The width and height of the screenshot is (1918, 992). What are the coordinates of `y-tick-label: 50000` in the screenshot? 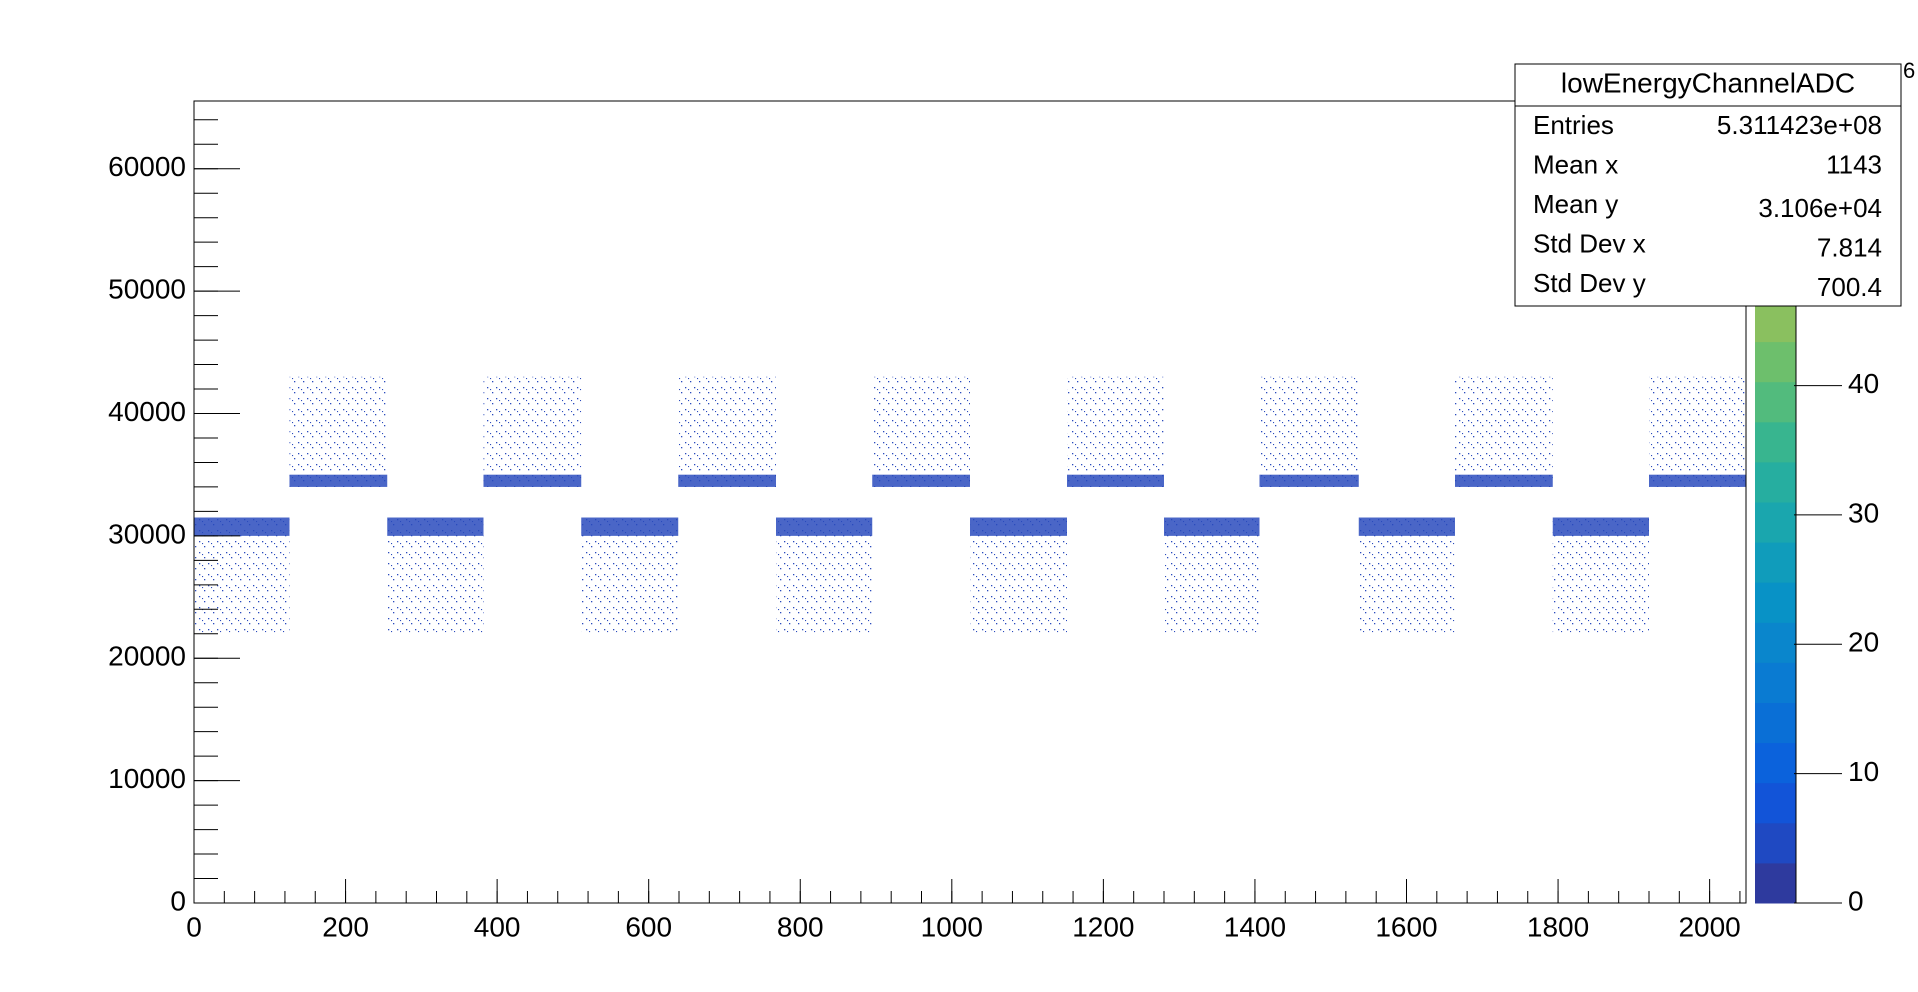 It's located at (147, 289).